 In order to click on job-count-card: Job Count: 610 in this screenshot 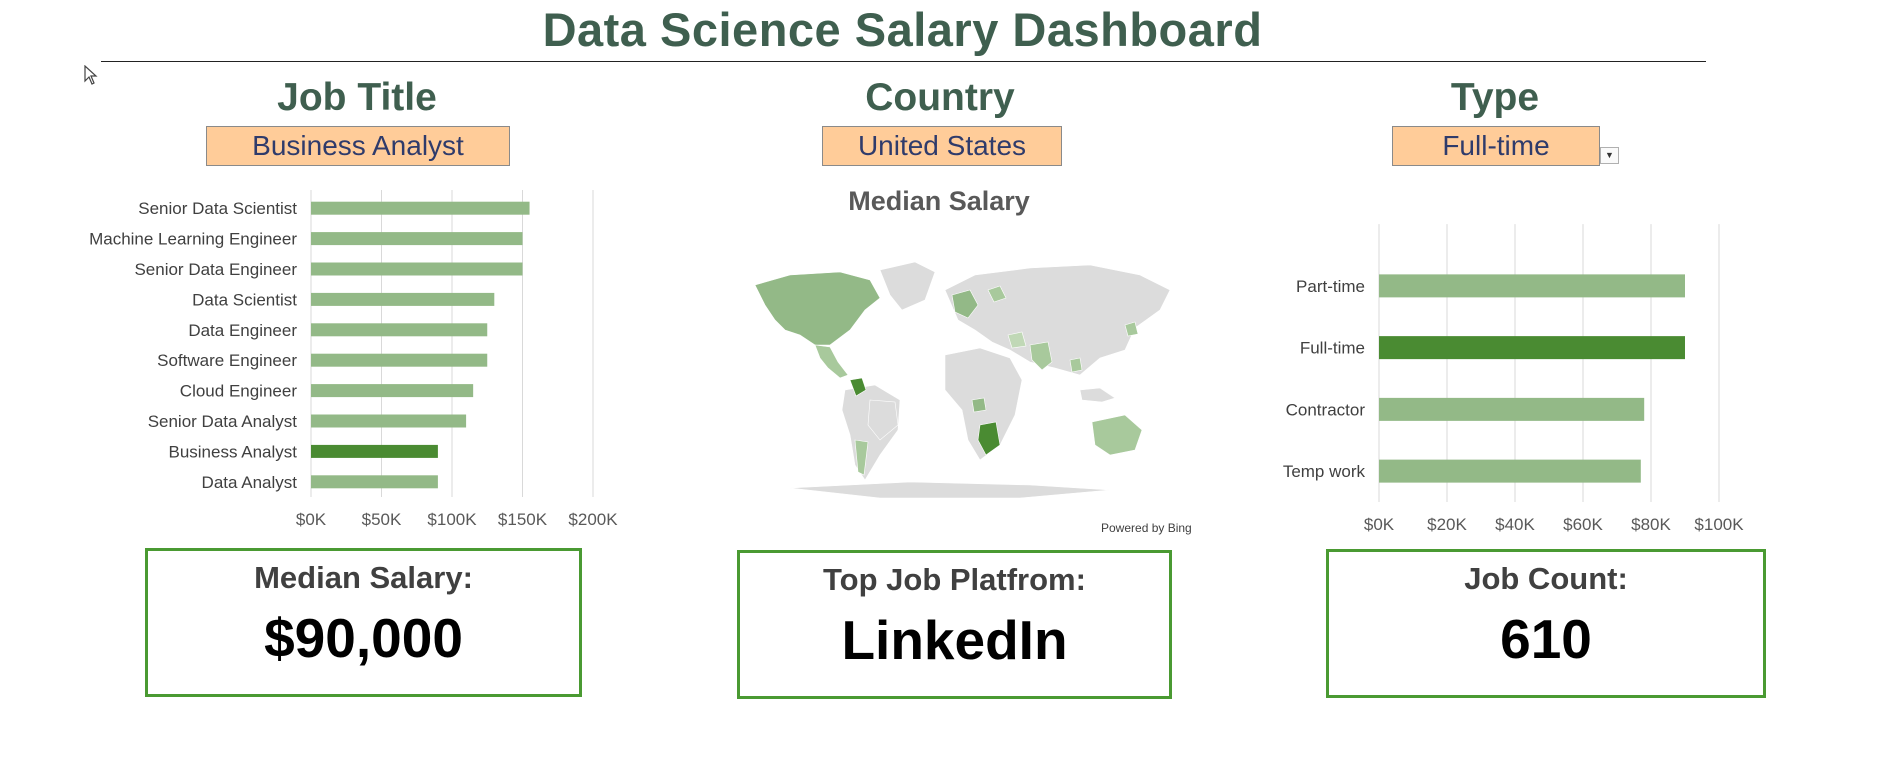, I will do `click(1546, 623)`.